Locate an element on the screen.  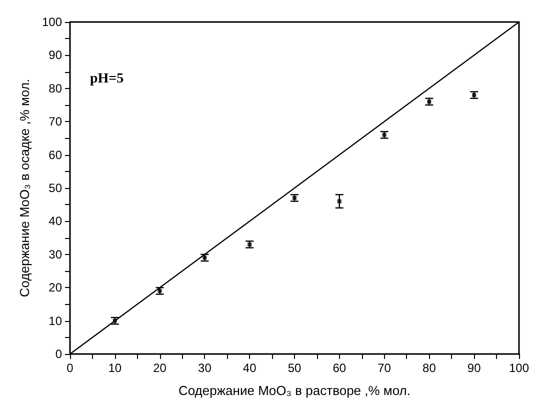
y-tick-label: 90 is located at coordinates (55, 55).